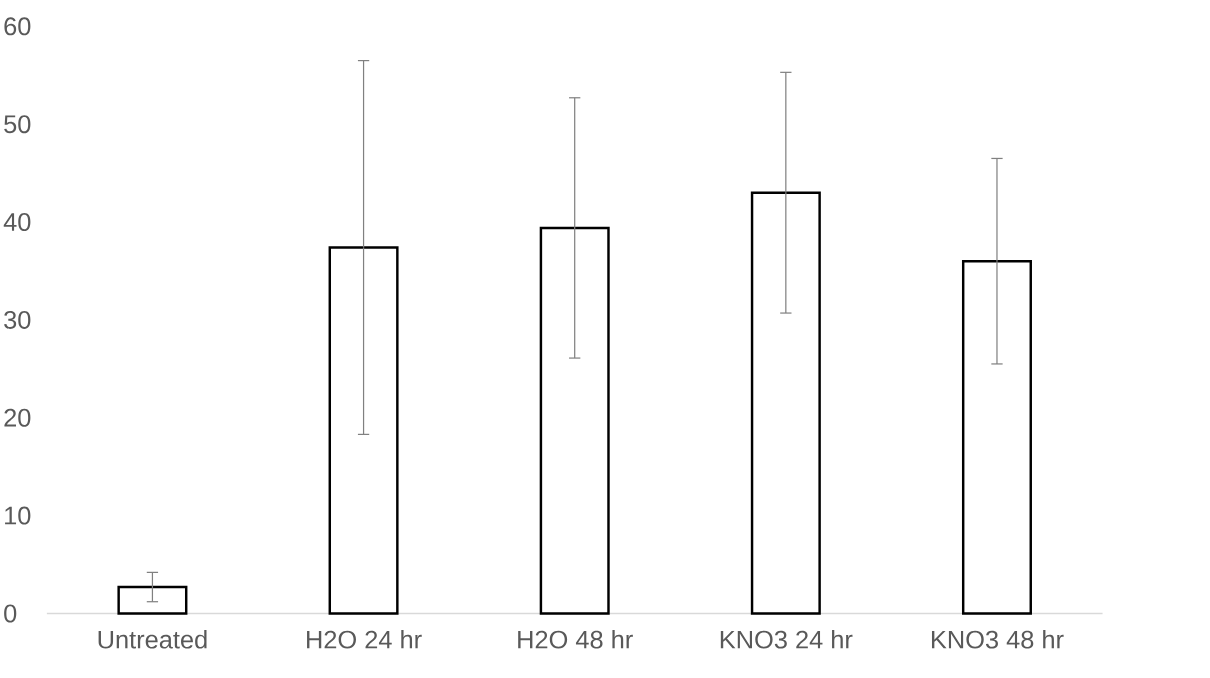 This screenshot has width=1210, height=678. Describe the element at coordinates (575, 639) in the screenshot. I see `x-tick-label: H2O 48 hr` at that location.